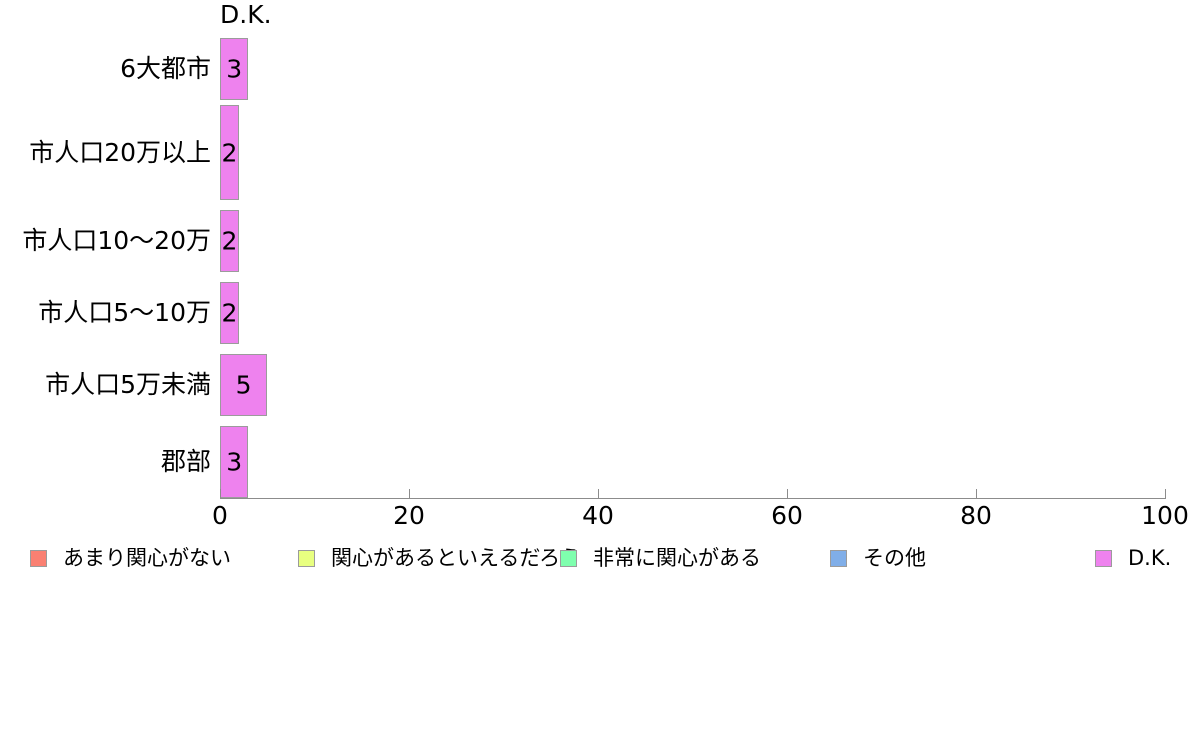  I want to click on legend-item: 関心があるといえるだろう, so click(439, 558).